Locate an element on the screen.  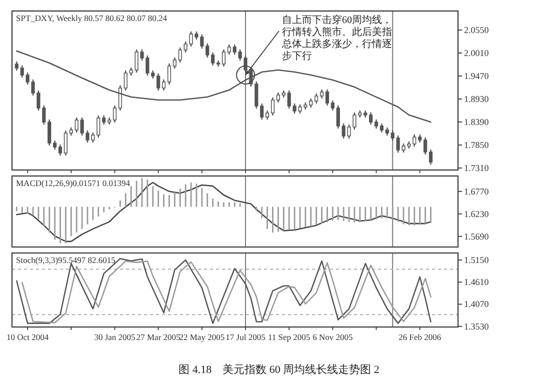
chart-title: SPT_DXY, Weekly 80.57 80.62 80.07 80.24 is located at coordinates (92, 18).